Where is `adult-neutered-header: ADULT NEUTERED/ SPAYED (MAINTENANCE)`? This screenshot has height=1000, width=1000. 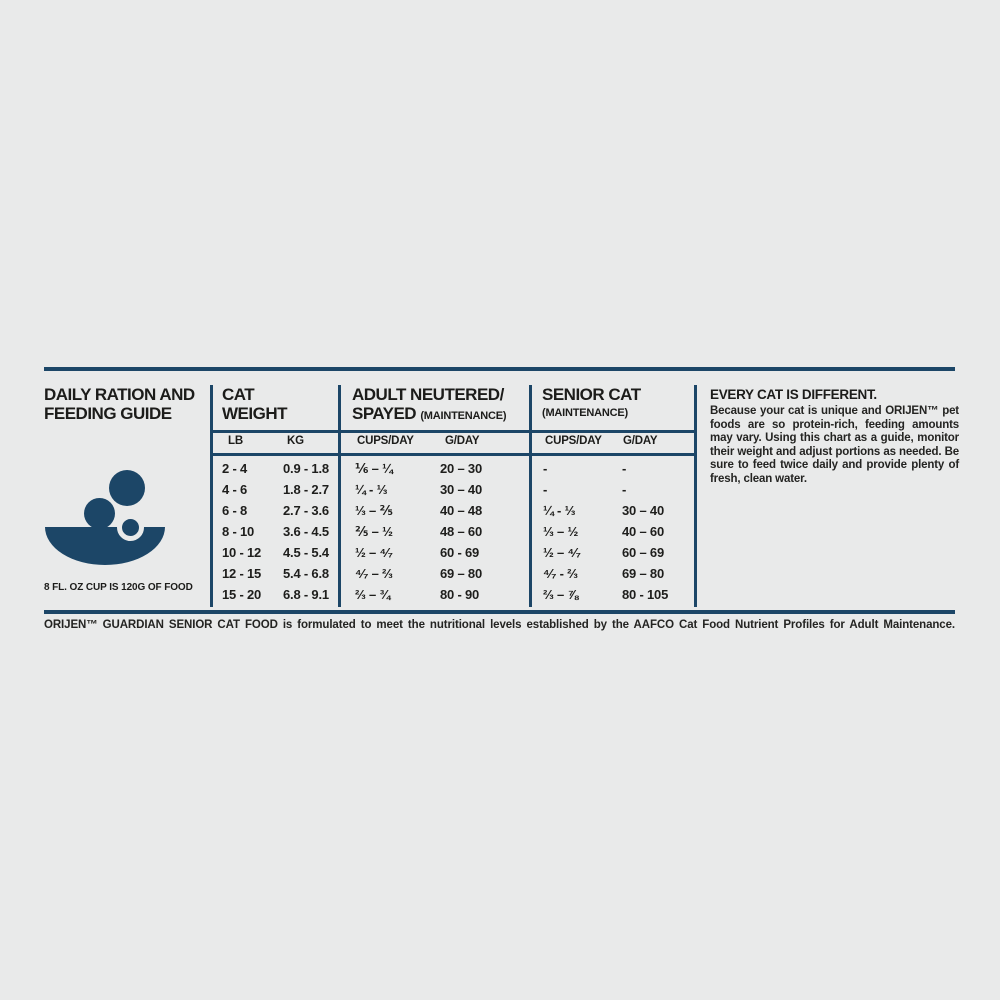 adult-neutered-header: ADULT NEUTERED/ SPAYED (MAINTENANCE) is located at coordinates (429, 405).